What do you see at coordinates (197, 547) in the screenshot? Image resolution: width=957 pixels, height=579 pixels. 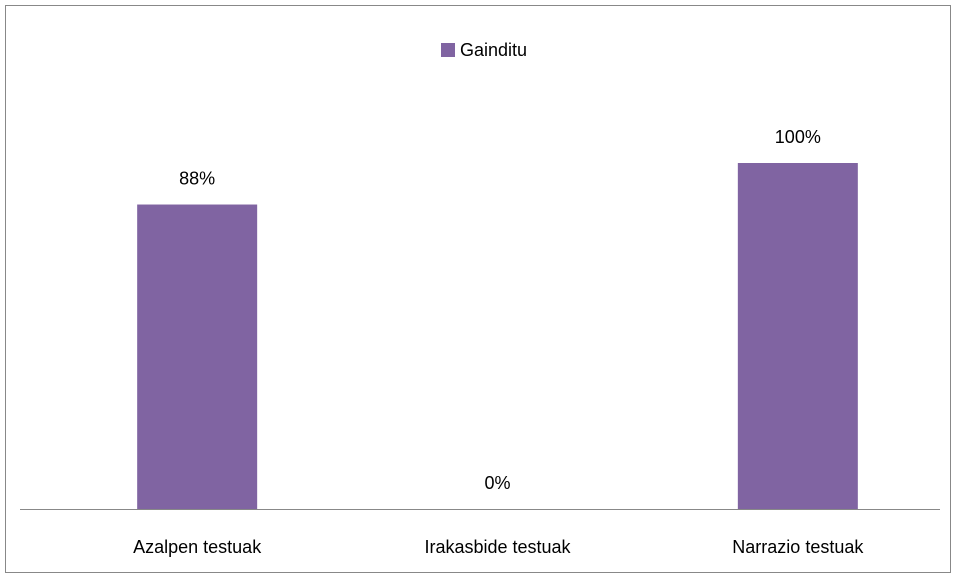 I see `x-tick-label: Azalpen testuak` at bounding box center [197, 547].